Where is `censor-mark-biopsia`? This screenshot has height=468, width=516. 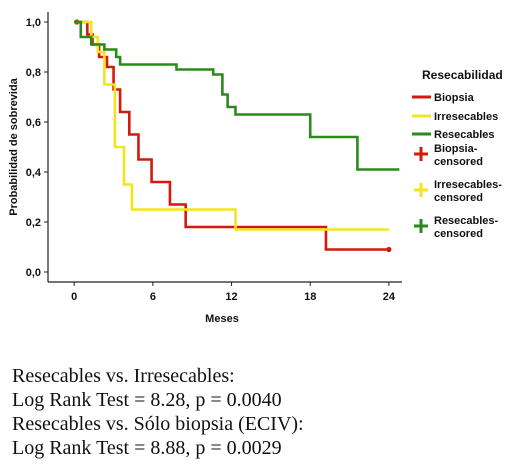 censor-mark-biopsia is located at coordinates (389, 249).